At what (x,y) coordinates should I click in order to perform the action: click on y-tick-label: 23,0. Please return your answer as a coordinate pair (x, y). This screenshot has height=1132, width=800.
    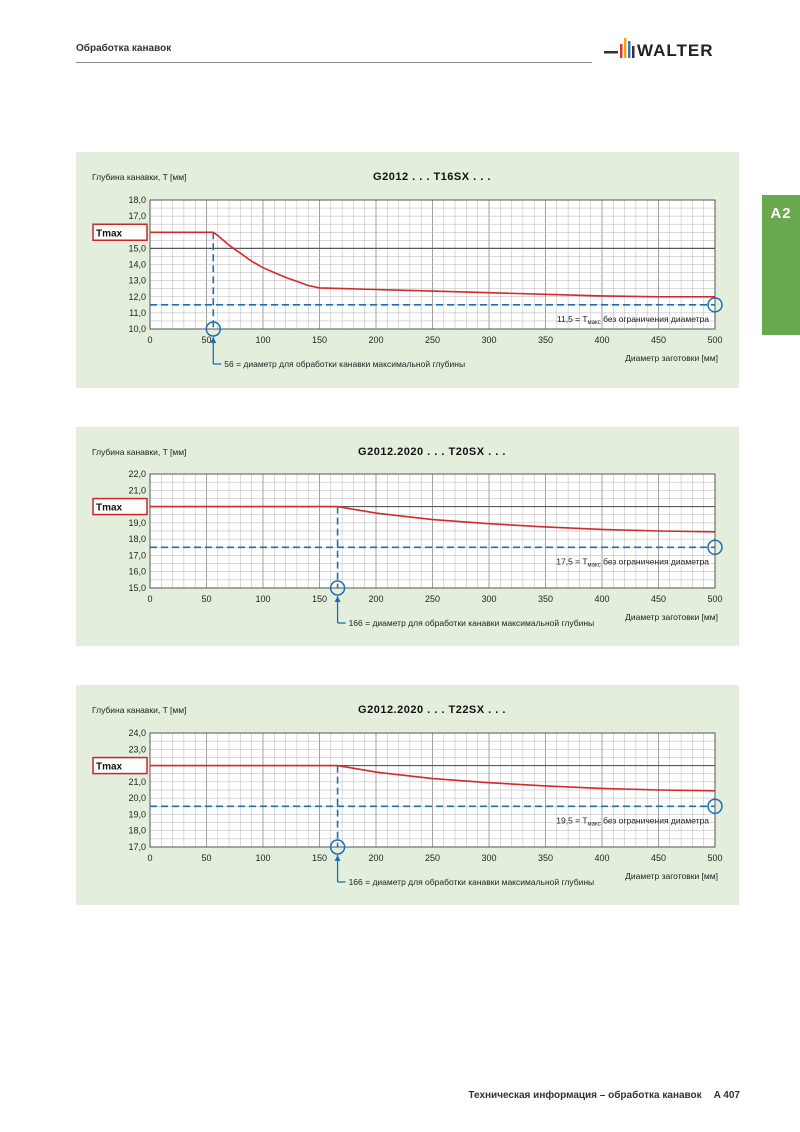
    Looking at the image, I should click on (137, 749).